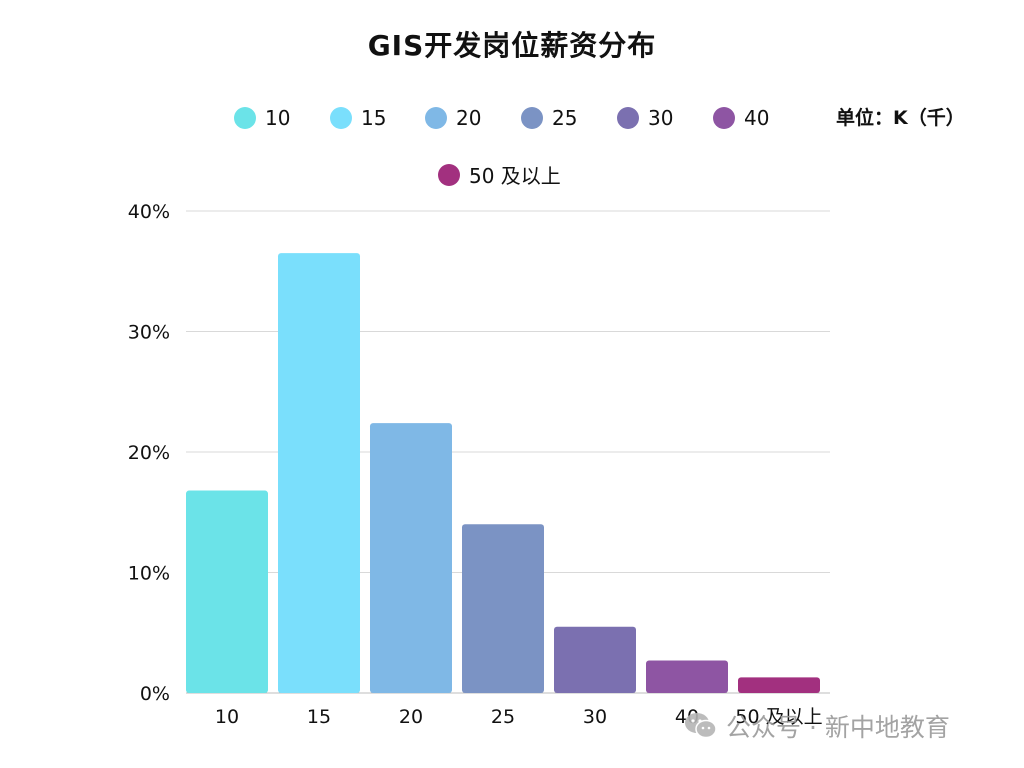 This screenshot has width=1024, height=768. I want to click on watermark: 公众号 · 新中地教育, so click(817, 726).